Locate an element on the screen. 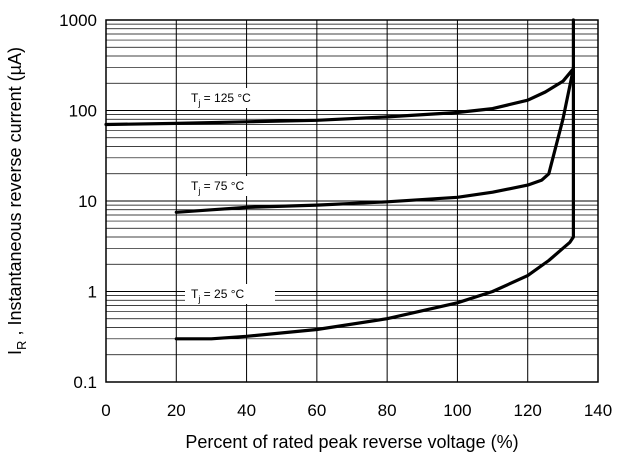 This screenshot has height=456, width=620. x-tick-label: 40 is located at coordinates (246, 410).